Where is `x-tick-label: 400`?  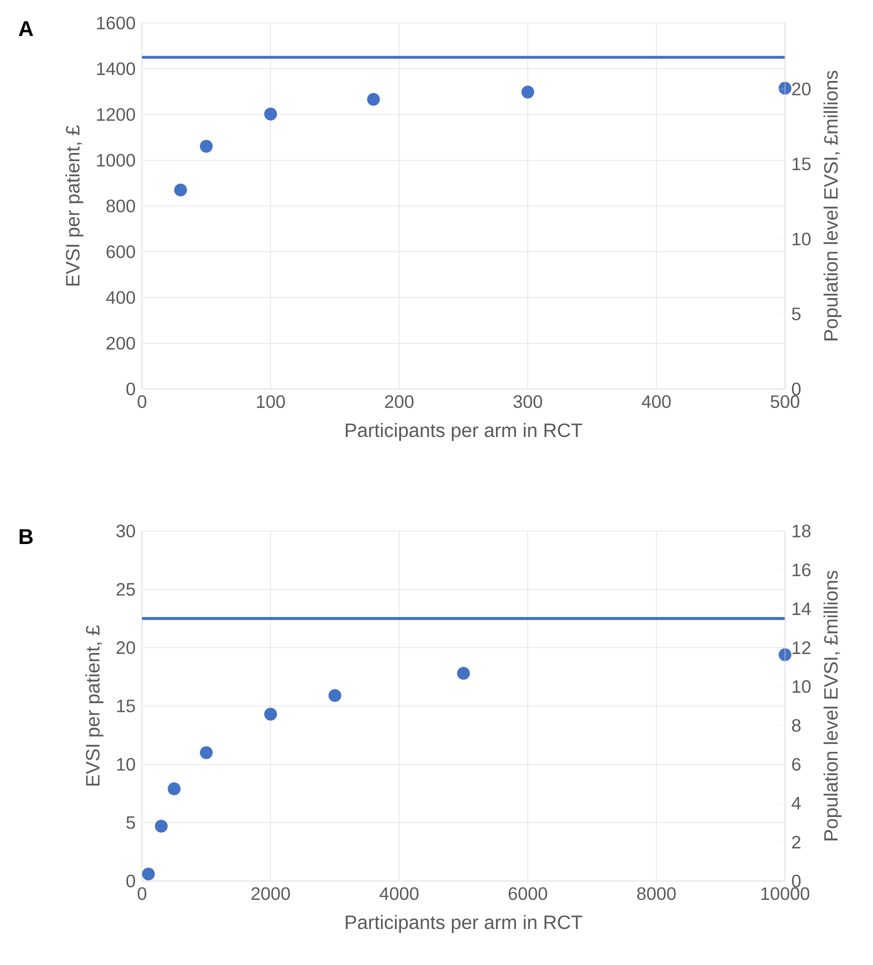
x-tick-label: 400 is located at coordinates (656, 401).